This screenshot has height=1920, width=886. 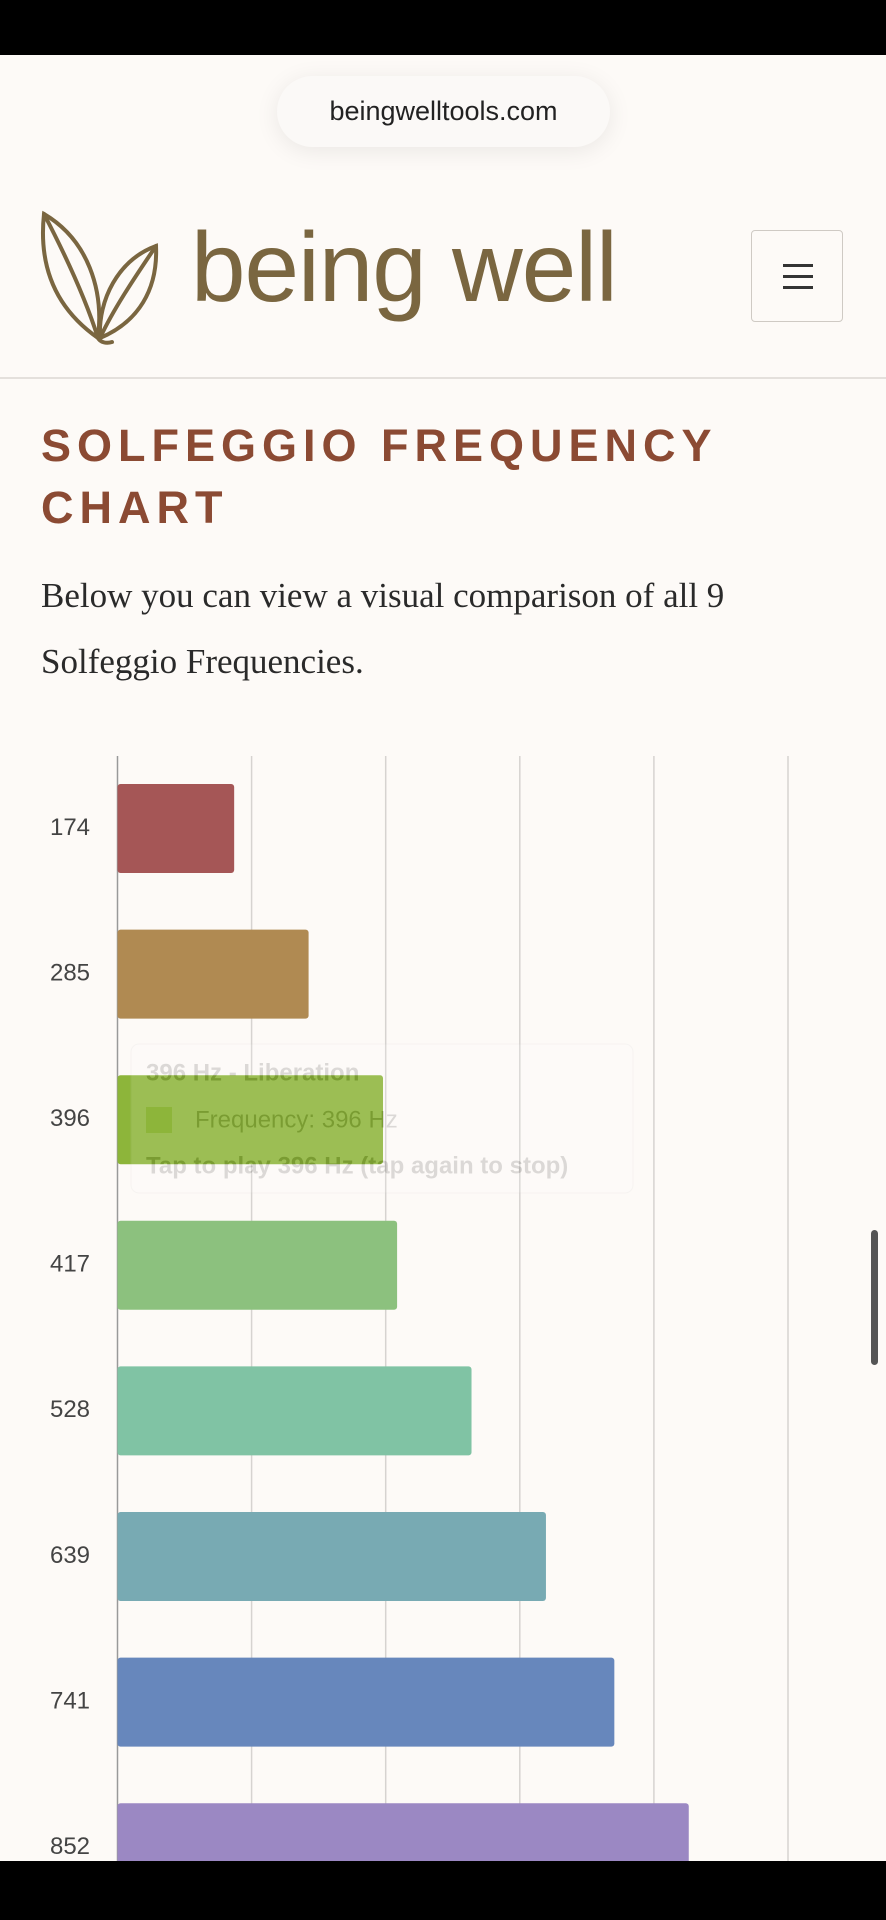 What do you see at coordinates (797, 276) in the screenshot?
I see `menu-button` at bounding box center [797, 276].